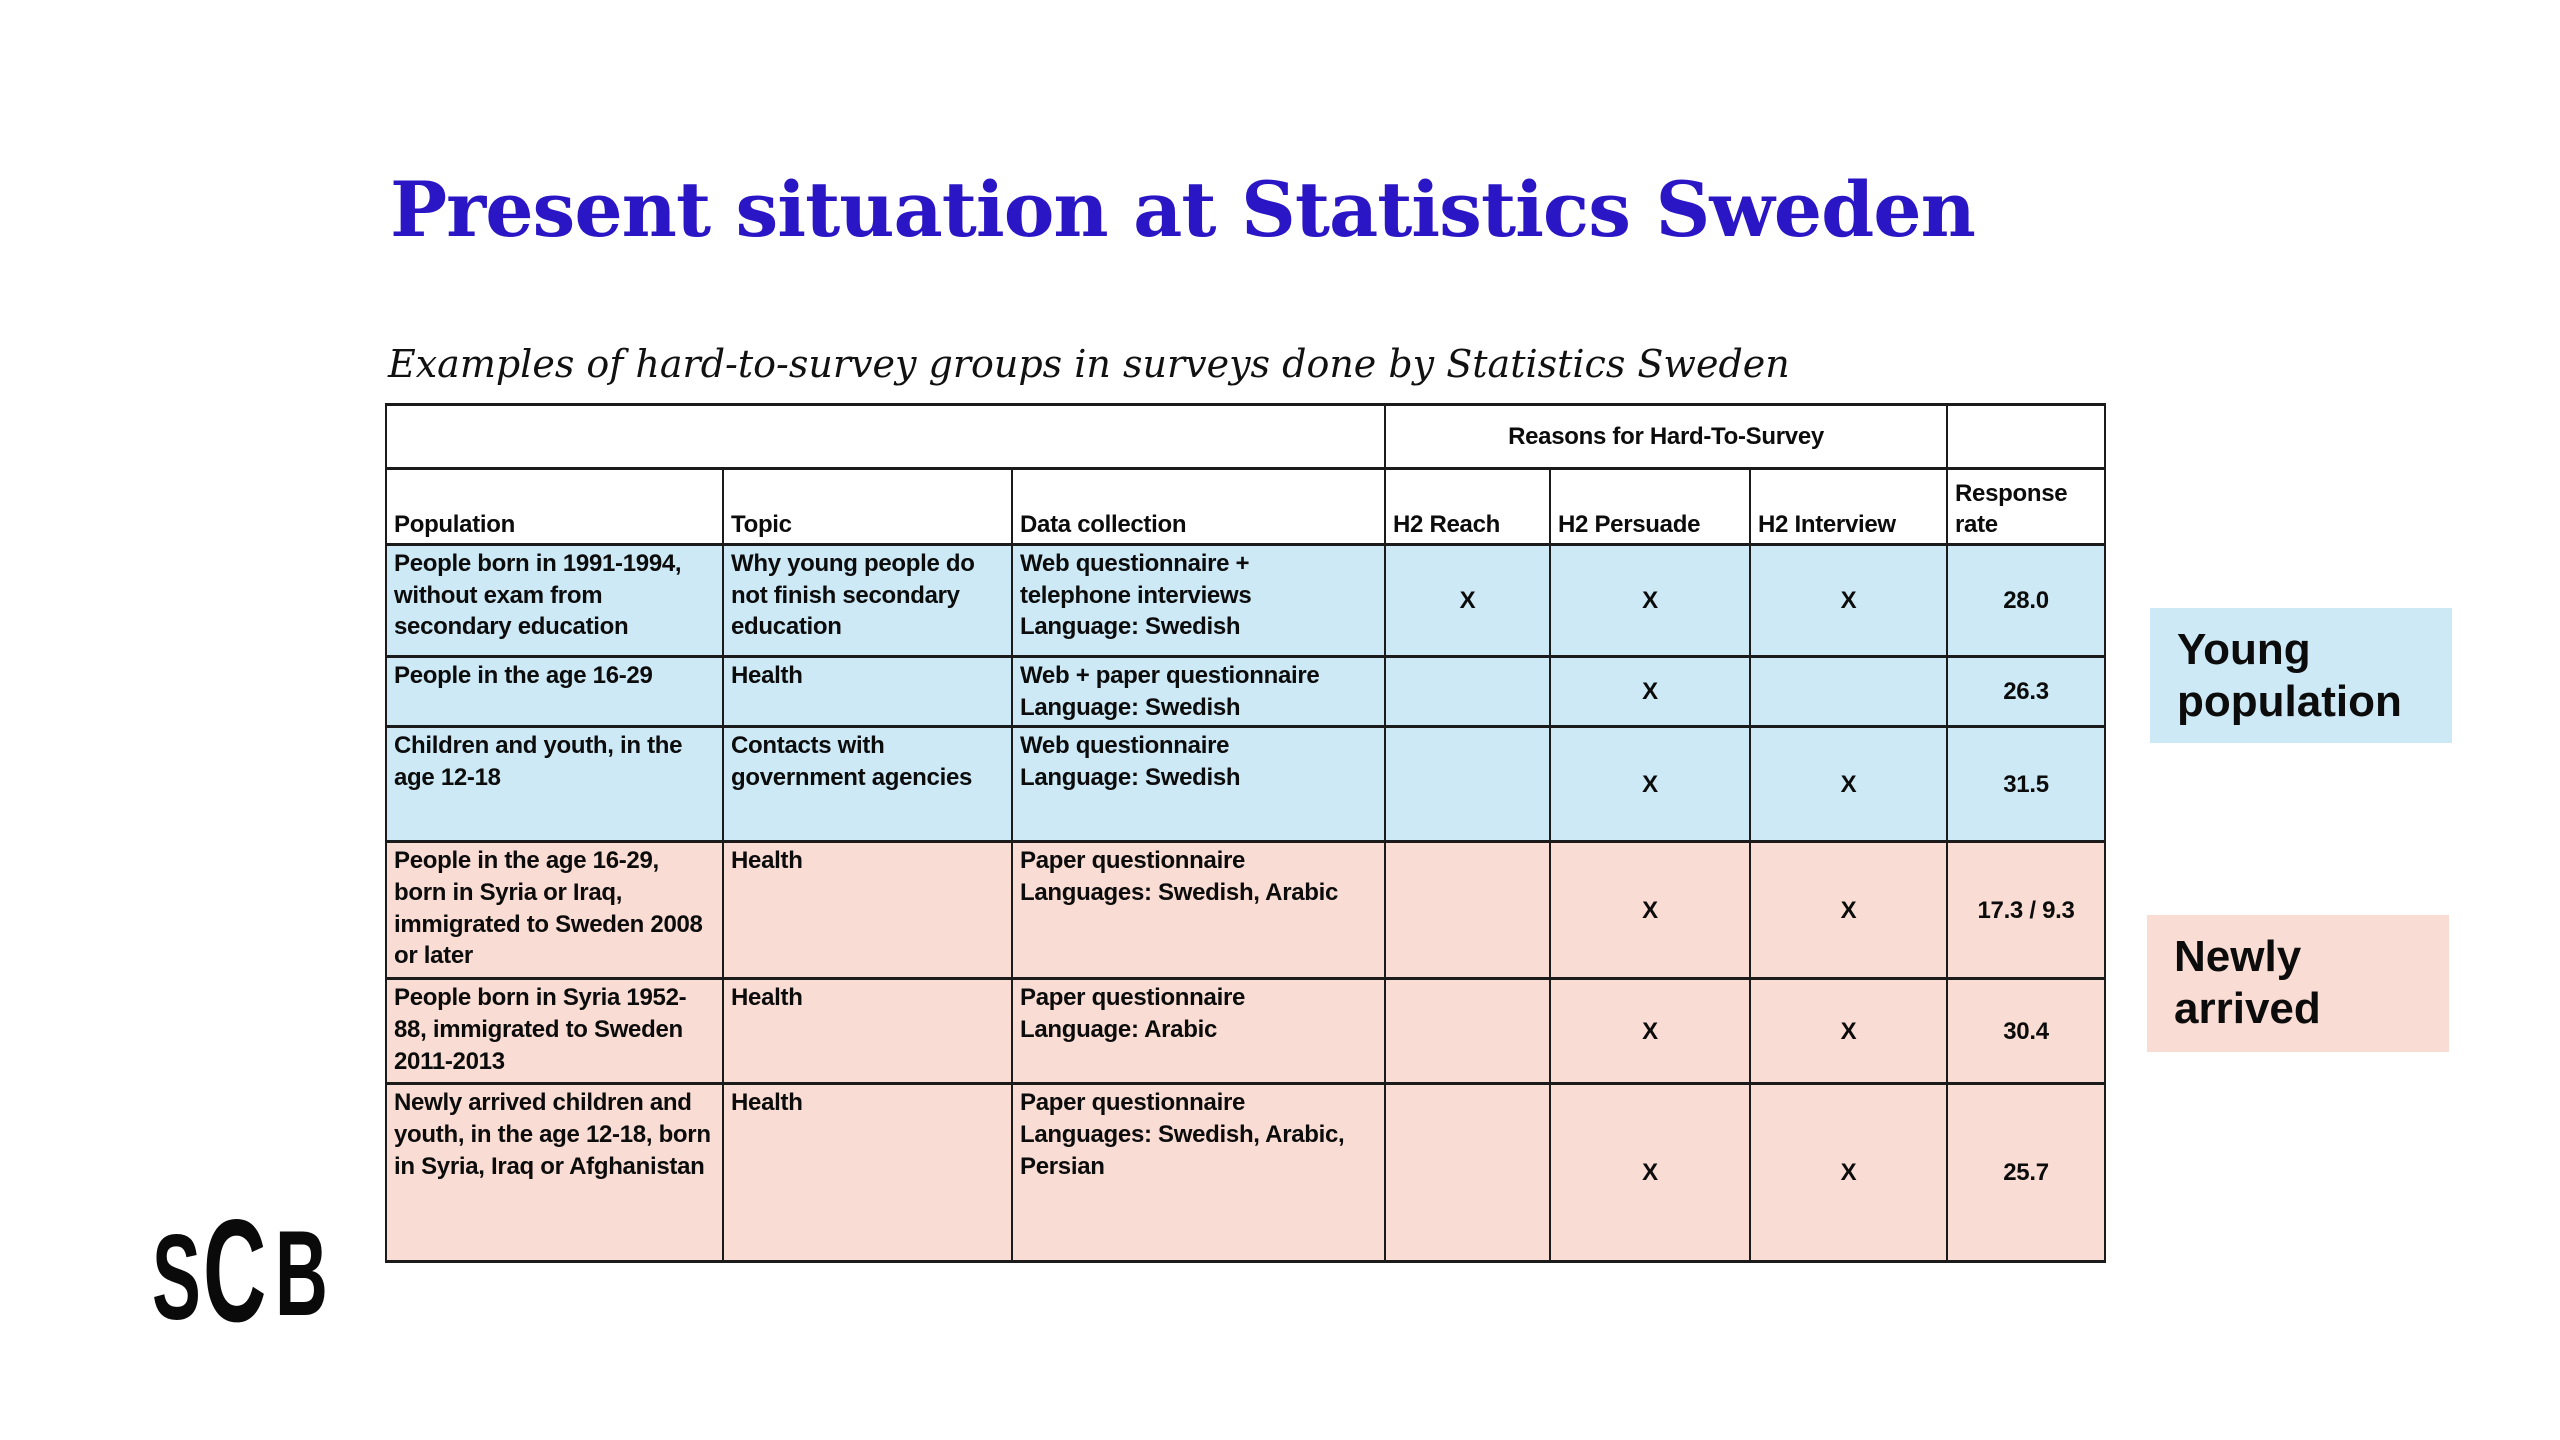  I want to click on data-collection-cell: Web questionnaire Language: Swedish, so click(1198, 784).